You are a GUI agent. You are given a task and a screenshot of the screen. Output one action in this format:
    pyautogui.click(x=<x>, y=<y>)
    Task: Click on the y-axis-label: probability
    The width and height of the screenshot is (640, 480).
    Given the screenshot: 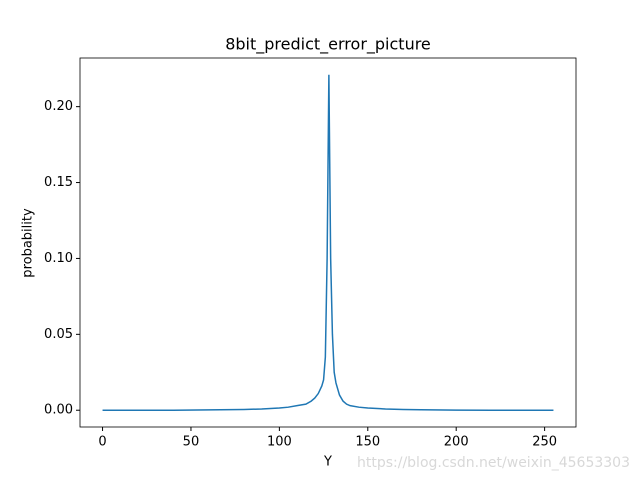 What is the action you would take?
    pyautogui.click(x=28, y=243)
    